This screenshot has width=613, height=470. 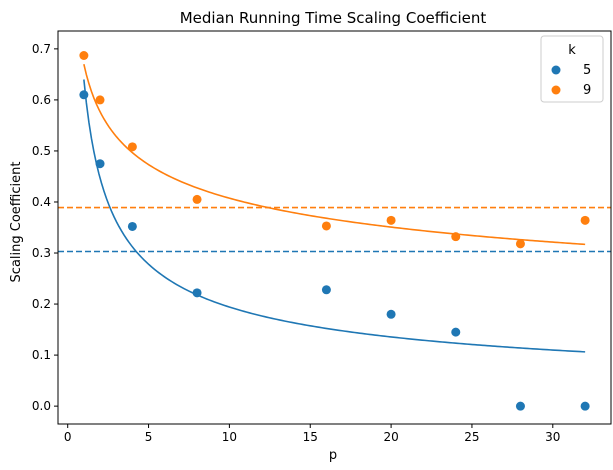 I want to click on x-tick-label-20: 20, so click(x=390, y=437).